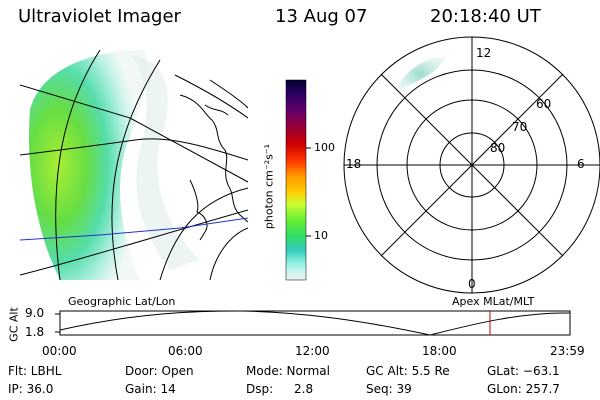 This screenshot has width=600, height=400. Describe the element at coordinates (185, 351) in the screenshot. I see `x-tick-0600: 06:00` at that location.